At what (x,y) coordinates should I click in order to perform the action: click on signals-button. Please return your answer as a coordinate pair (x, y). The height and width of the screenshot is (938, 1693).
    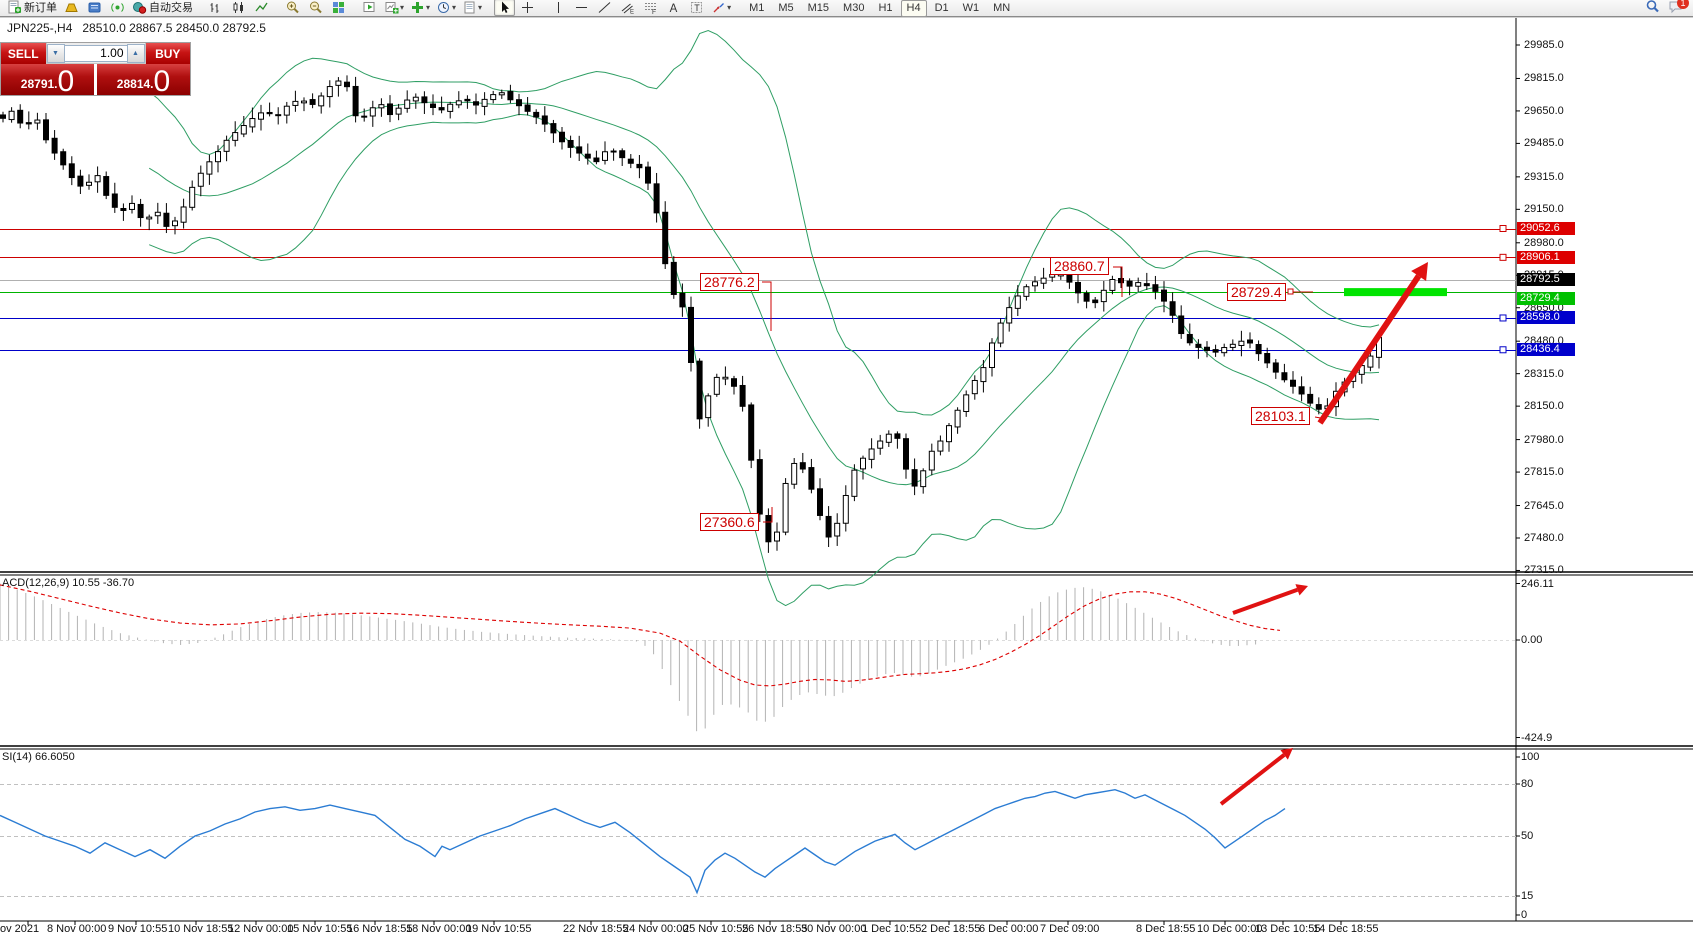
    Looking at the image, I should click on (117, 8).